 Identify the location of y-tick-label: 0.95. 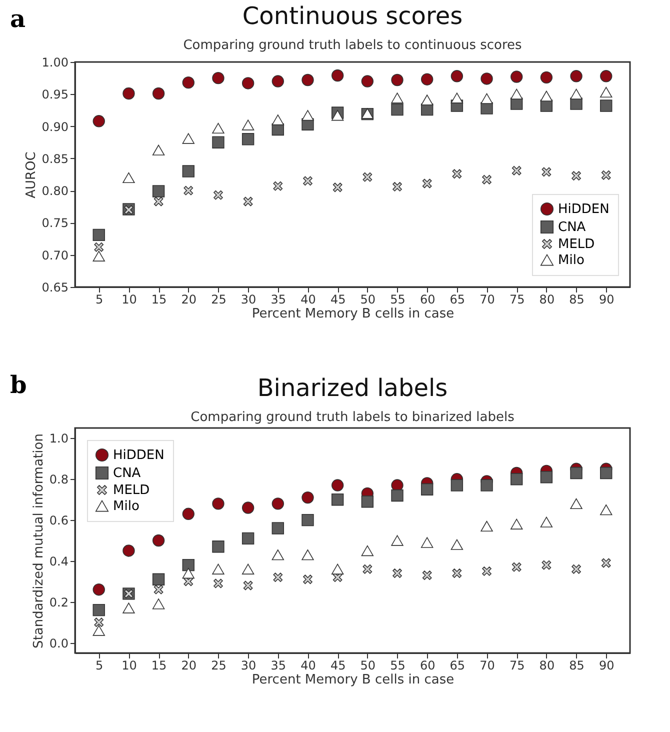
(55, 95).